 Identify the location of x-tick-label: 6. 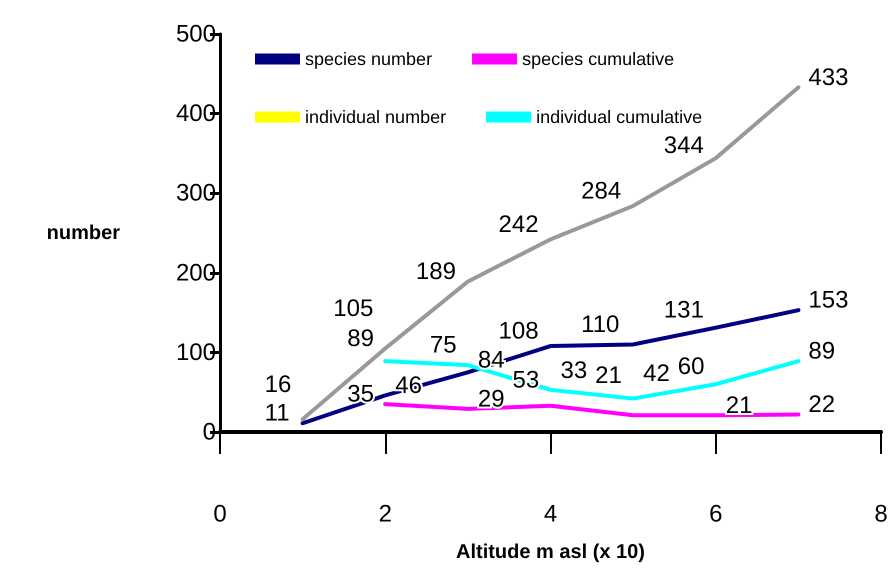
(715, 514).